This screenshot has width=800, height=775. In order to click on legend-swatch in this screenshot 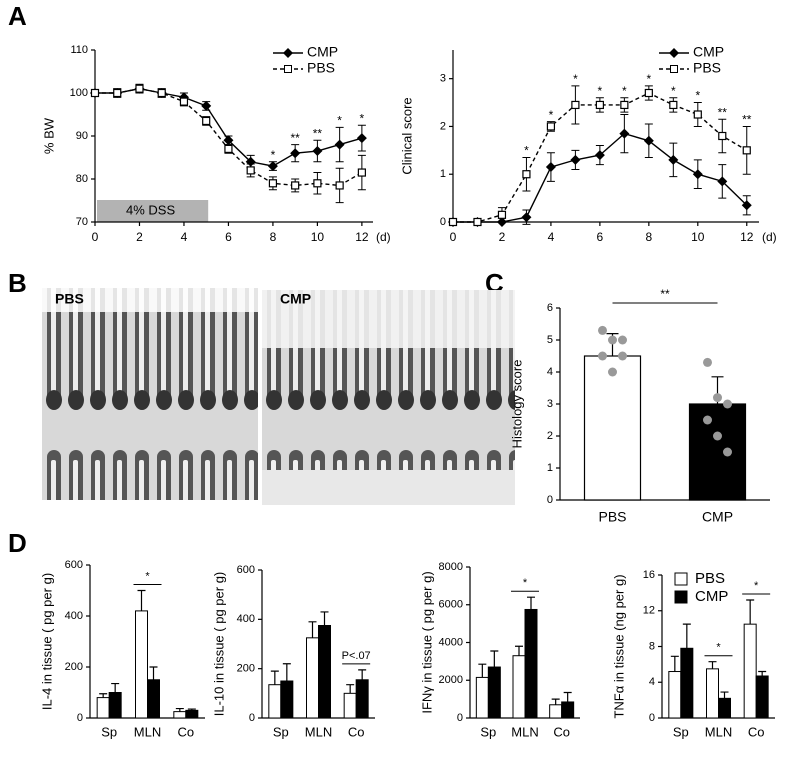, I will do `click(681, 597)`.